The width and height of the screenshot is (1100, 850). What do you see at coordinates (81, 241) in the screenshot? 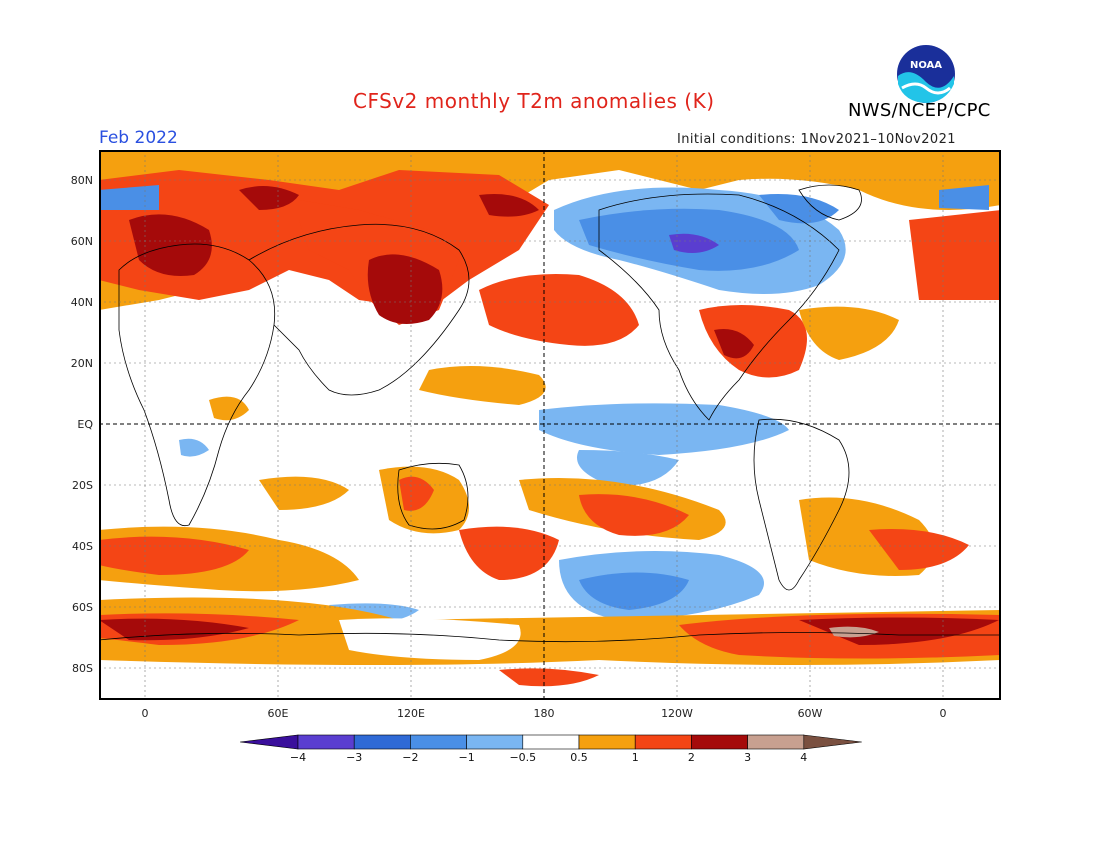
I see `lat-label: 60N` at bounding box center [81, 241].